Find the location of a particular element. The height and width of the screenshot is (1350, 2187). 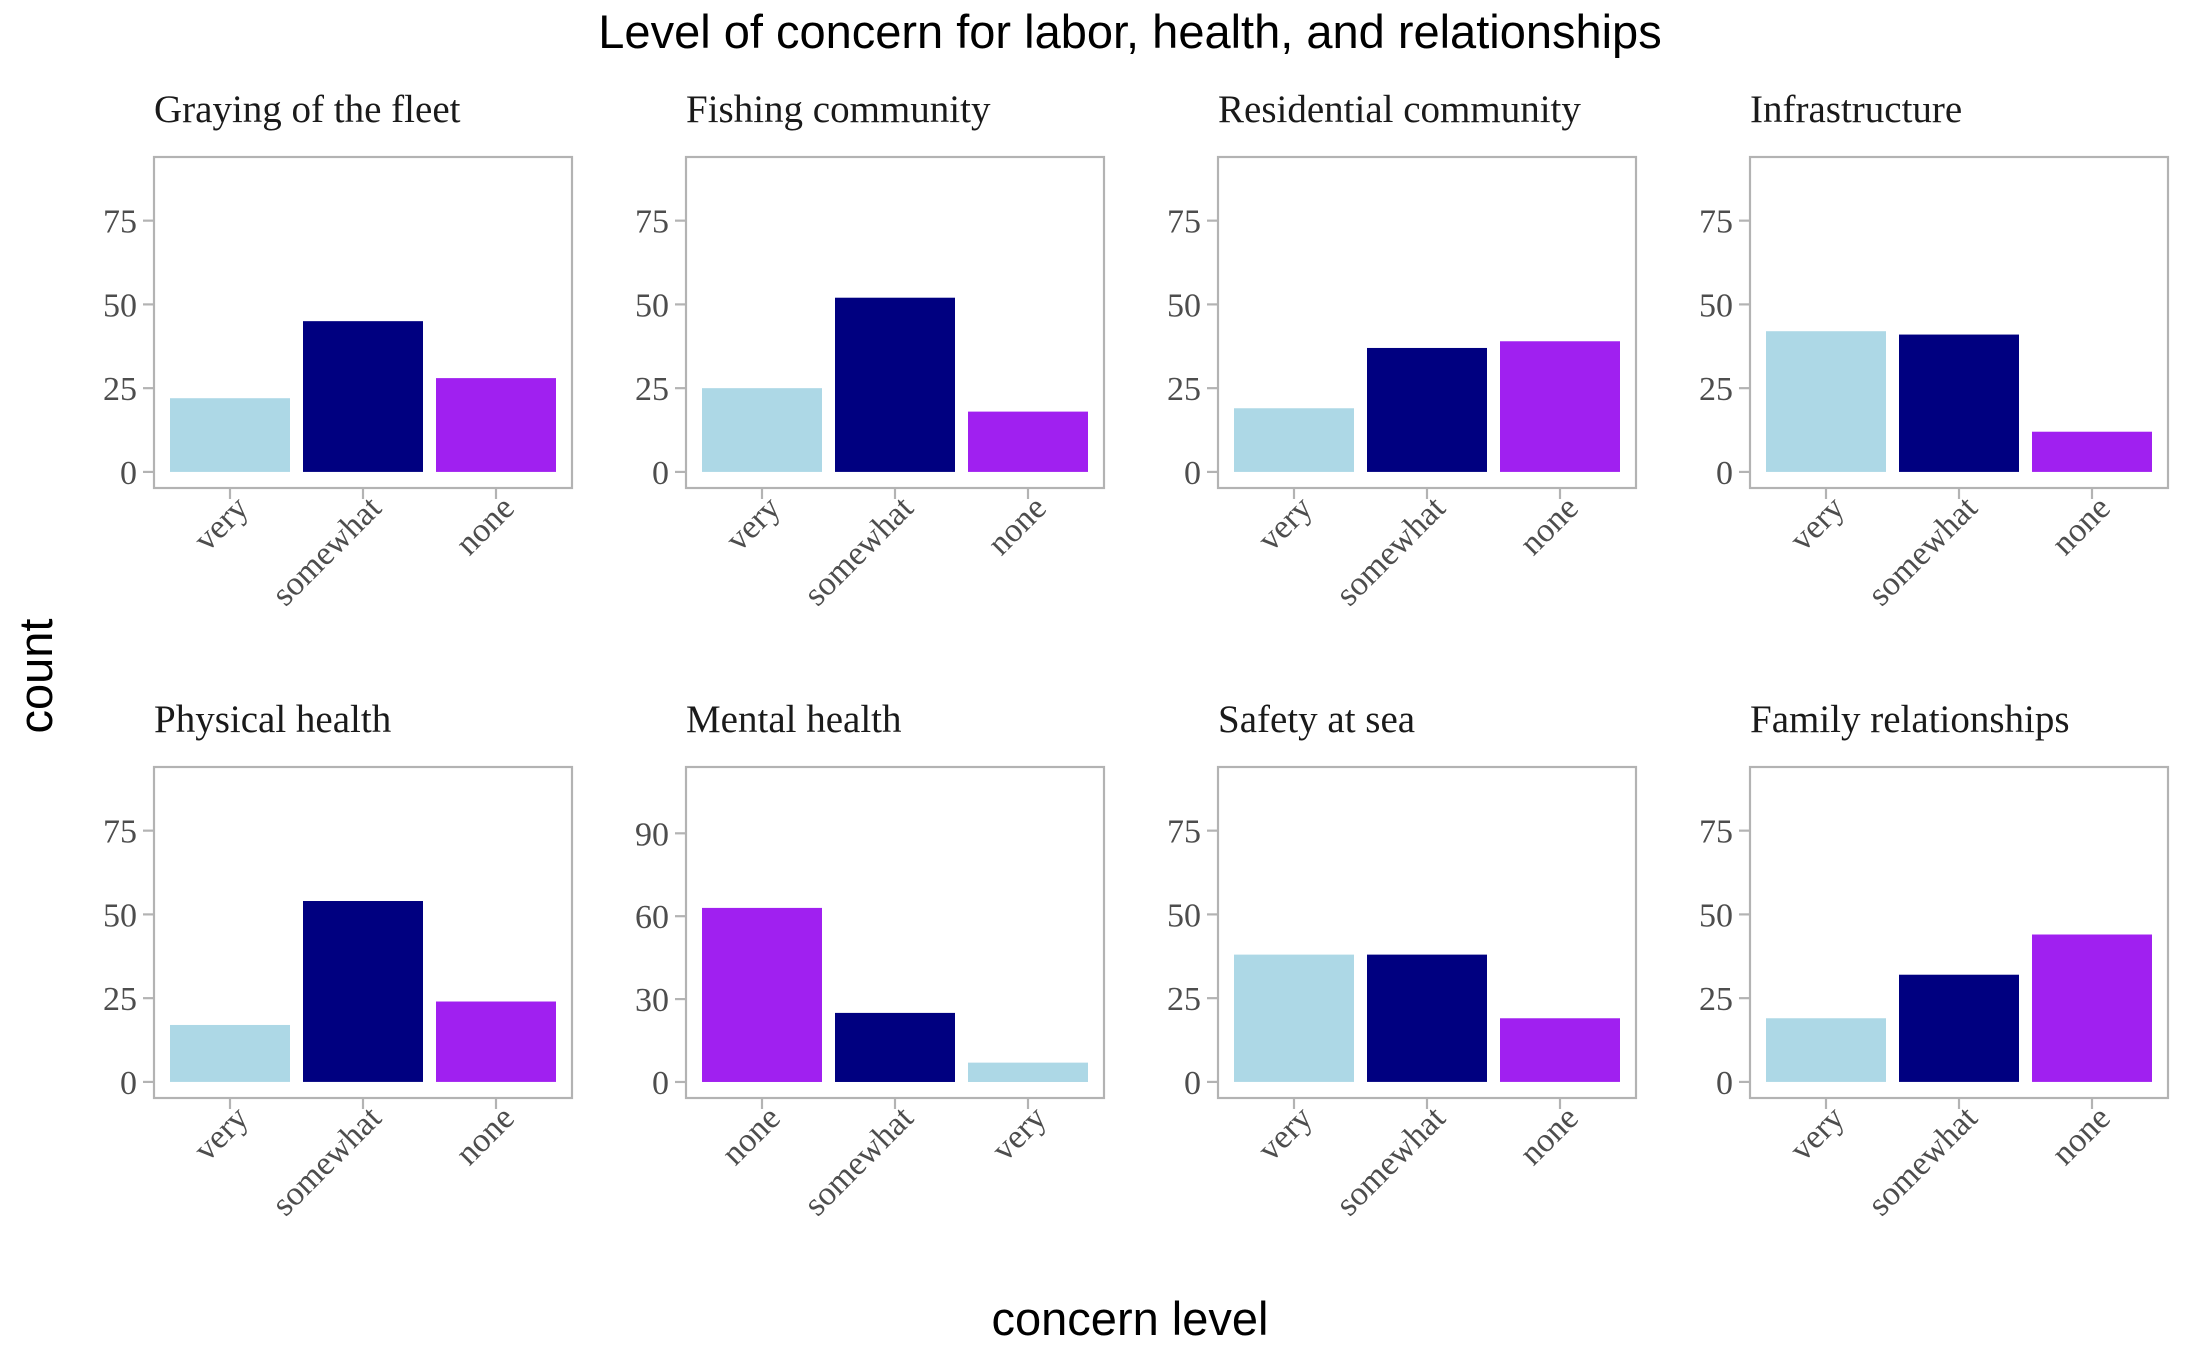

x-axis-title: concern level is located at coordinates (1130, 1318).